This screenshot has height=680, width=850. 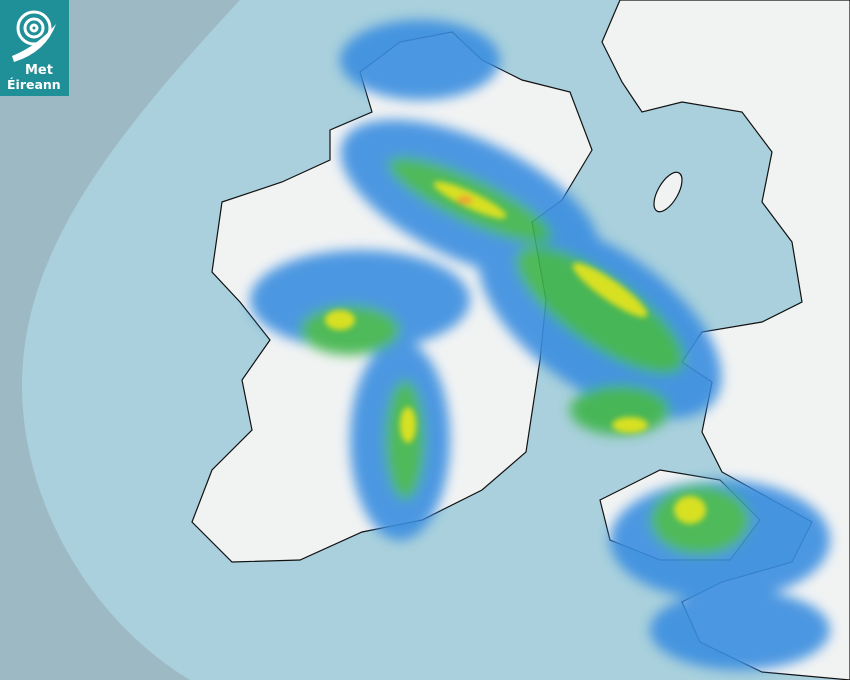 I want to click on swirl-logo-icon, so click(x=34, y=36).